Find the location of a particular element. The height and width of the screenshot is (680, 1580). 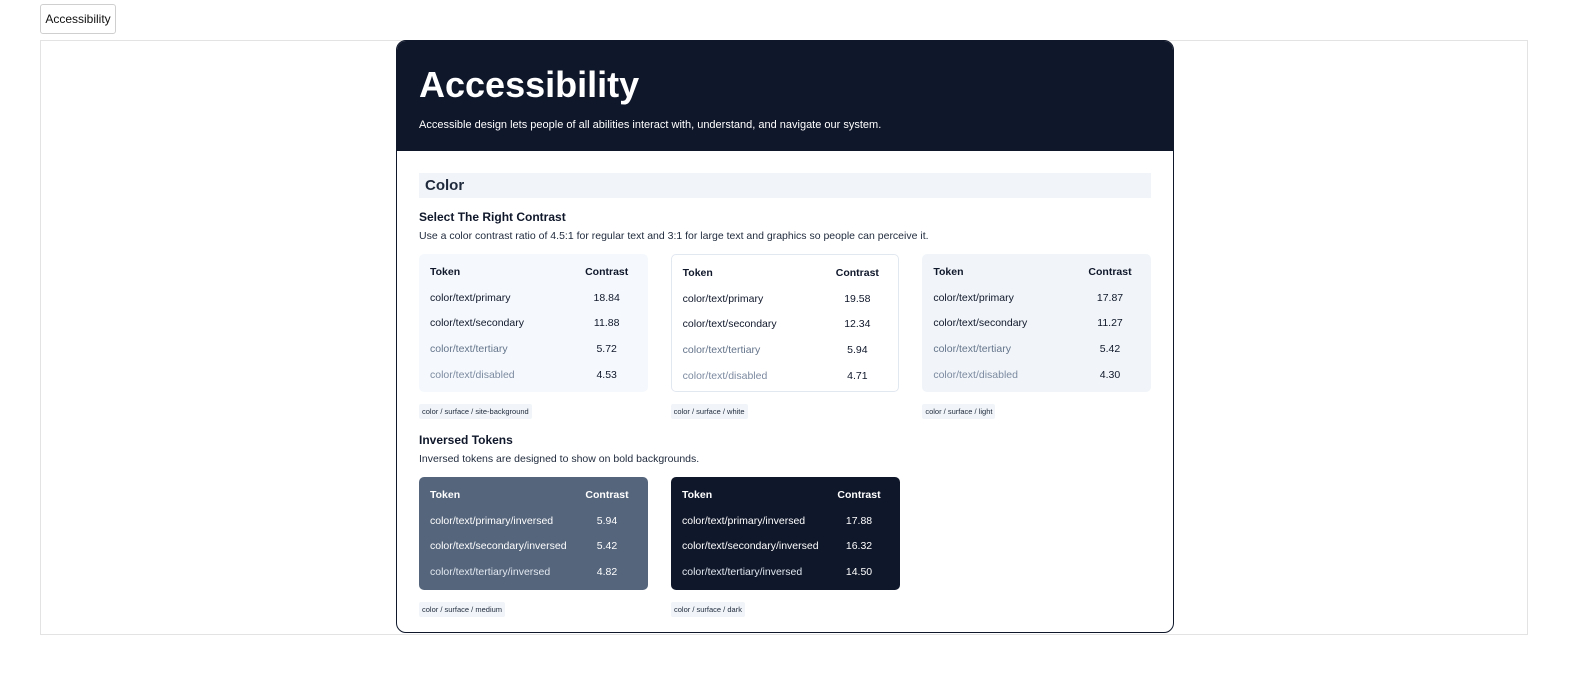

table-row: color/text/secondary 11.88 is located at coordinates (533, 323).